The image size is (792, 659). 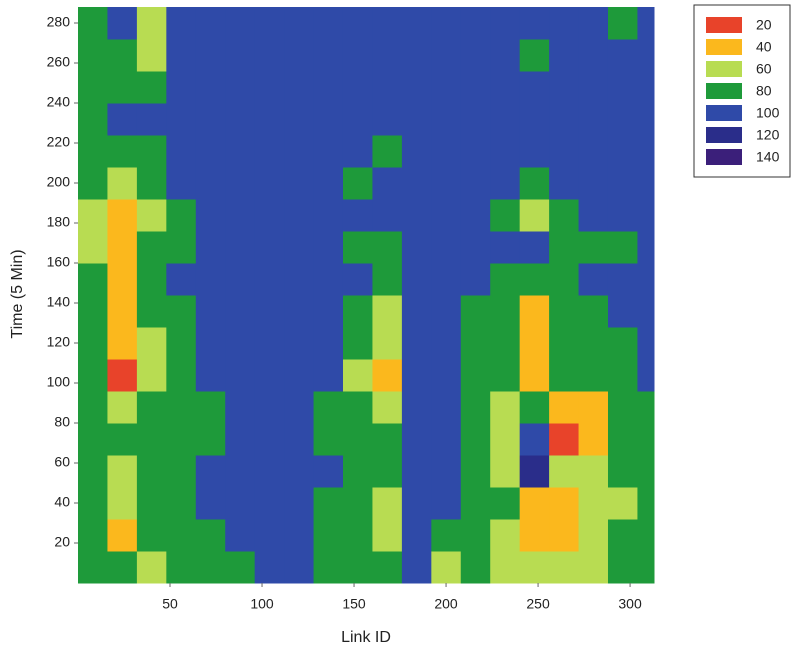 What do you see at coordinates (768, 157) in the screenshot?
I see `legend-label: 140` at bounding box center [768, 157].